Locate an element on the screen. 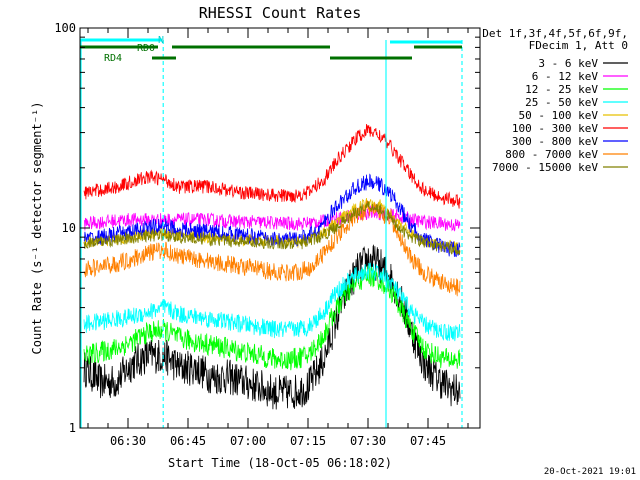 This screenshot has height=480, width=640. legend-entry-label: 800 - 7000 keV is located at coordinates (551, 154).